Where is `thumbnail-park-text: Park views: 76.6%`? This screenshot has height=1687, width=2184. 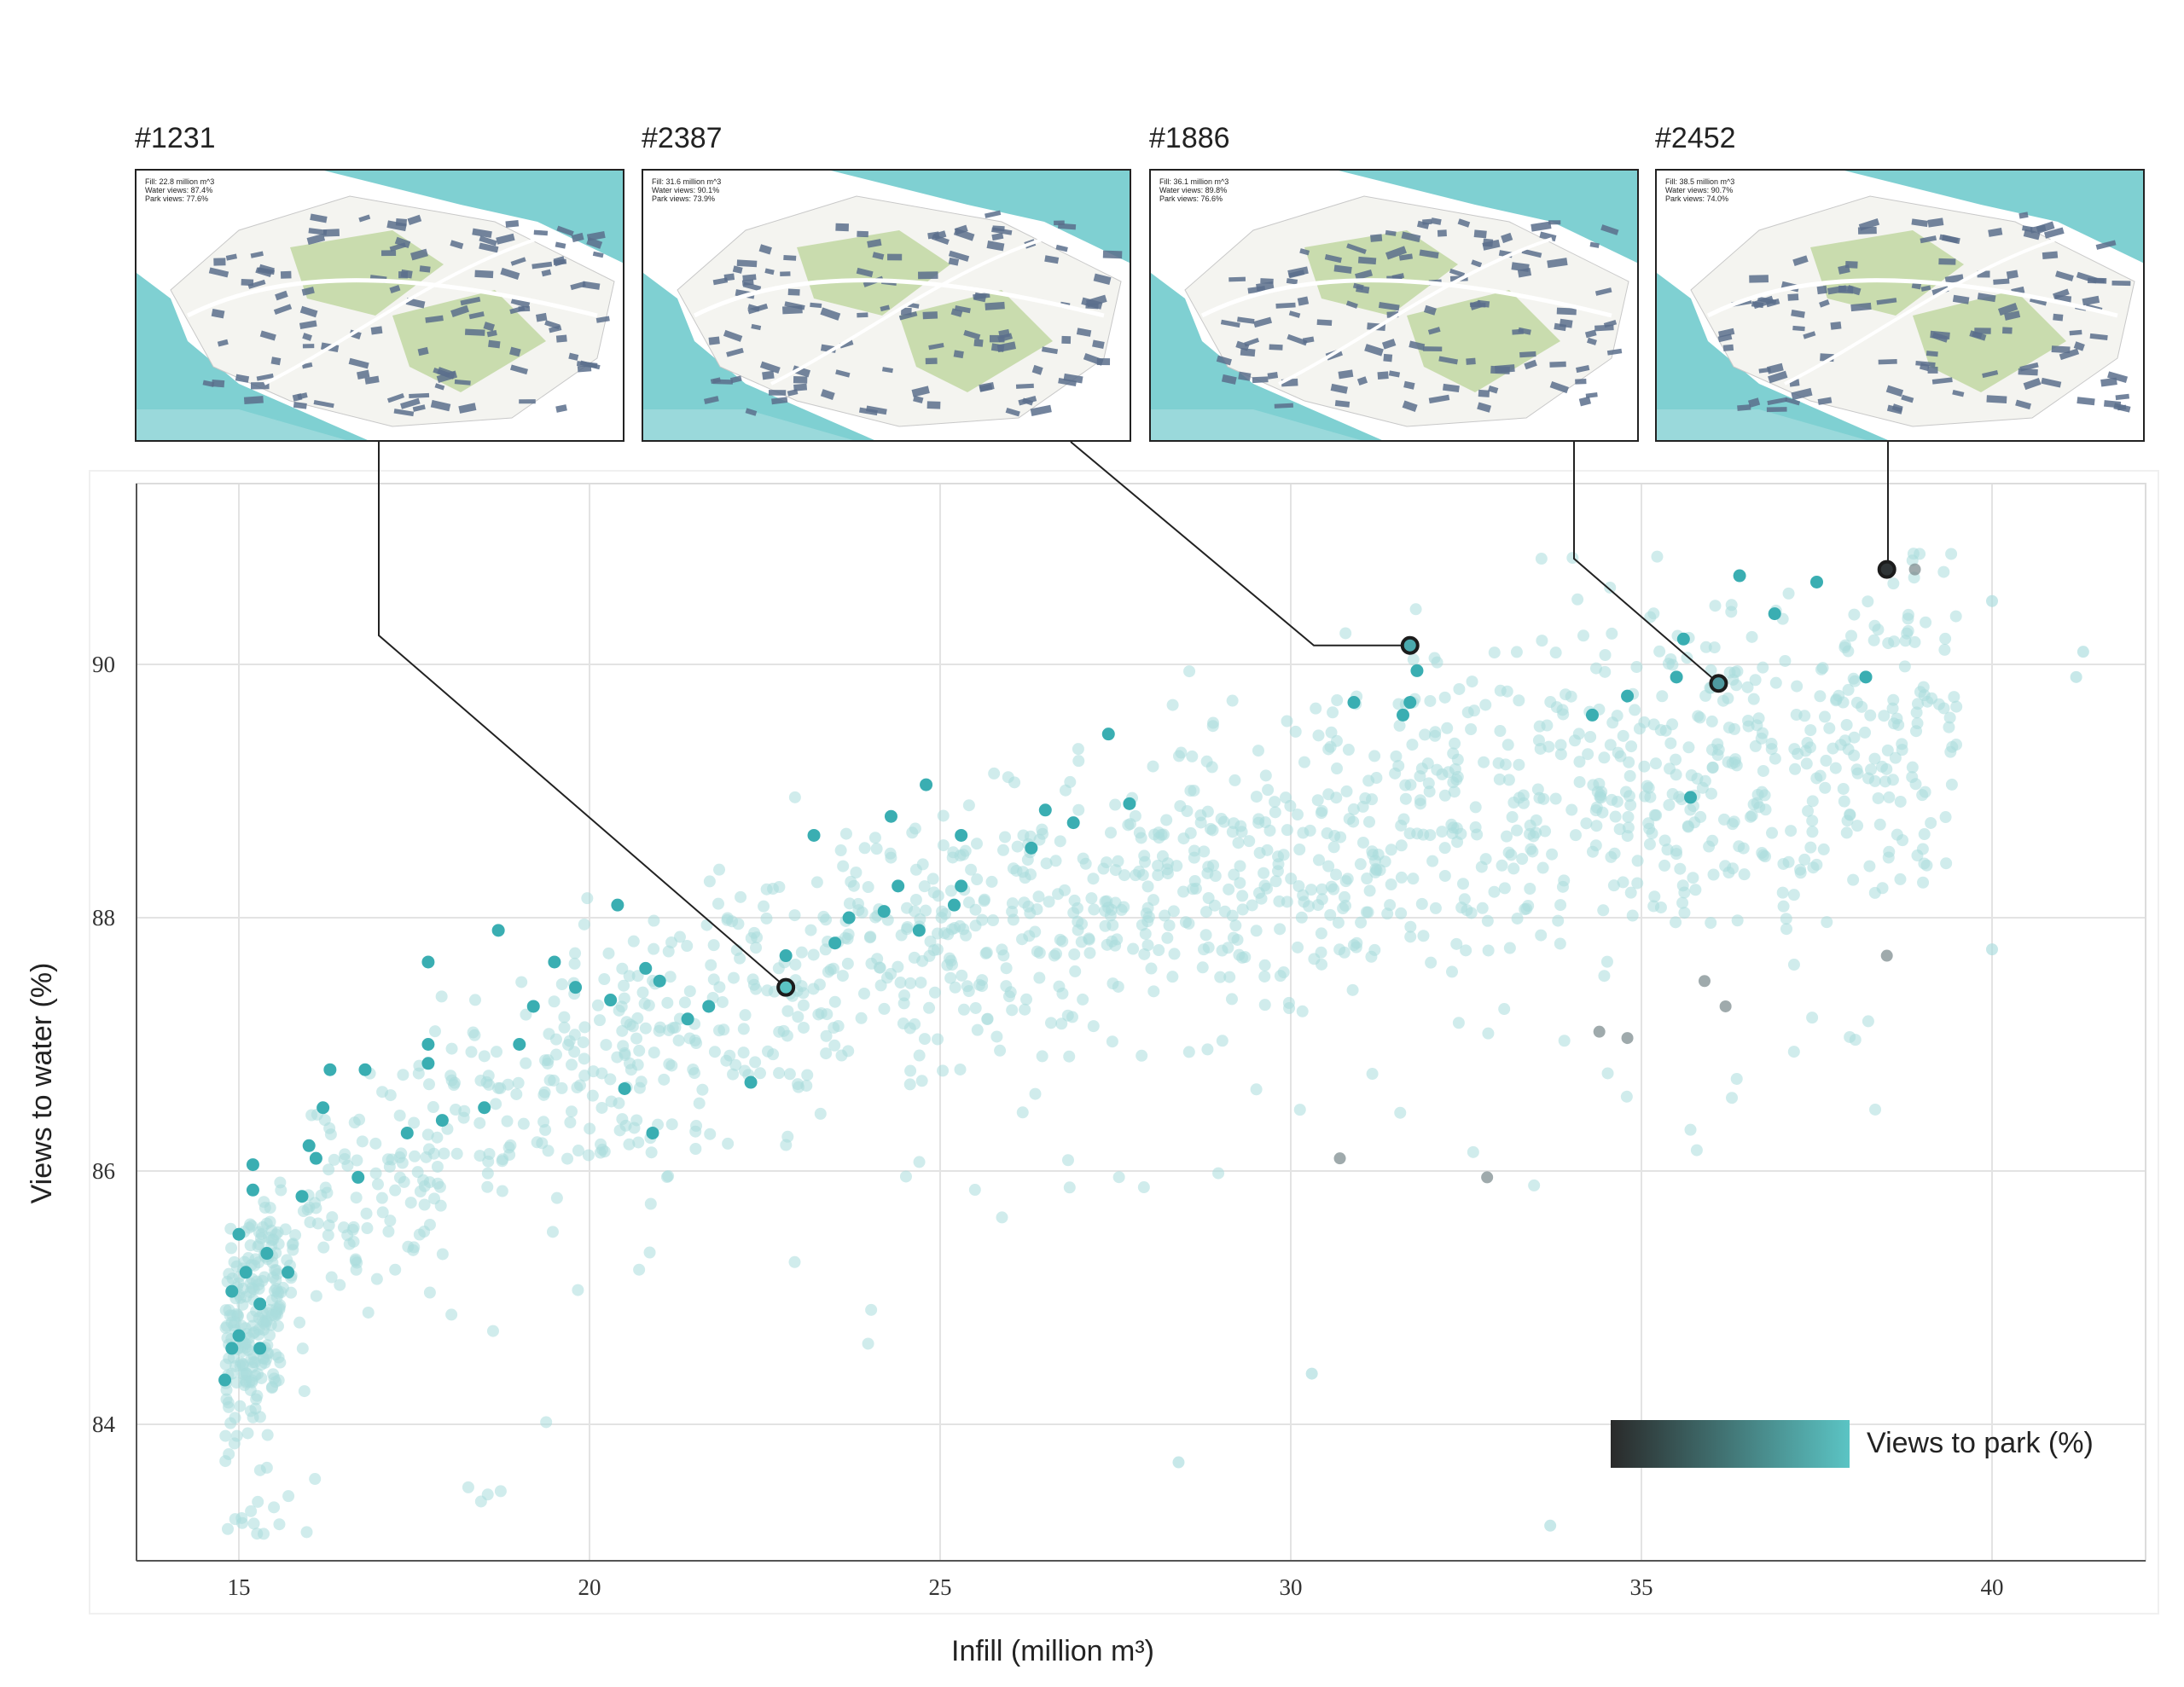
thumbnail-park-text: Park views: 76.6% is located at coordinates (1191, 199).